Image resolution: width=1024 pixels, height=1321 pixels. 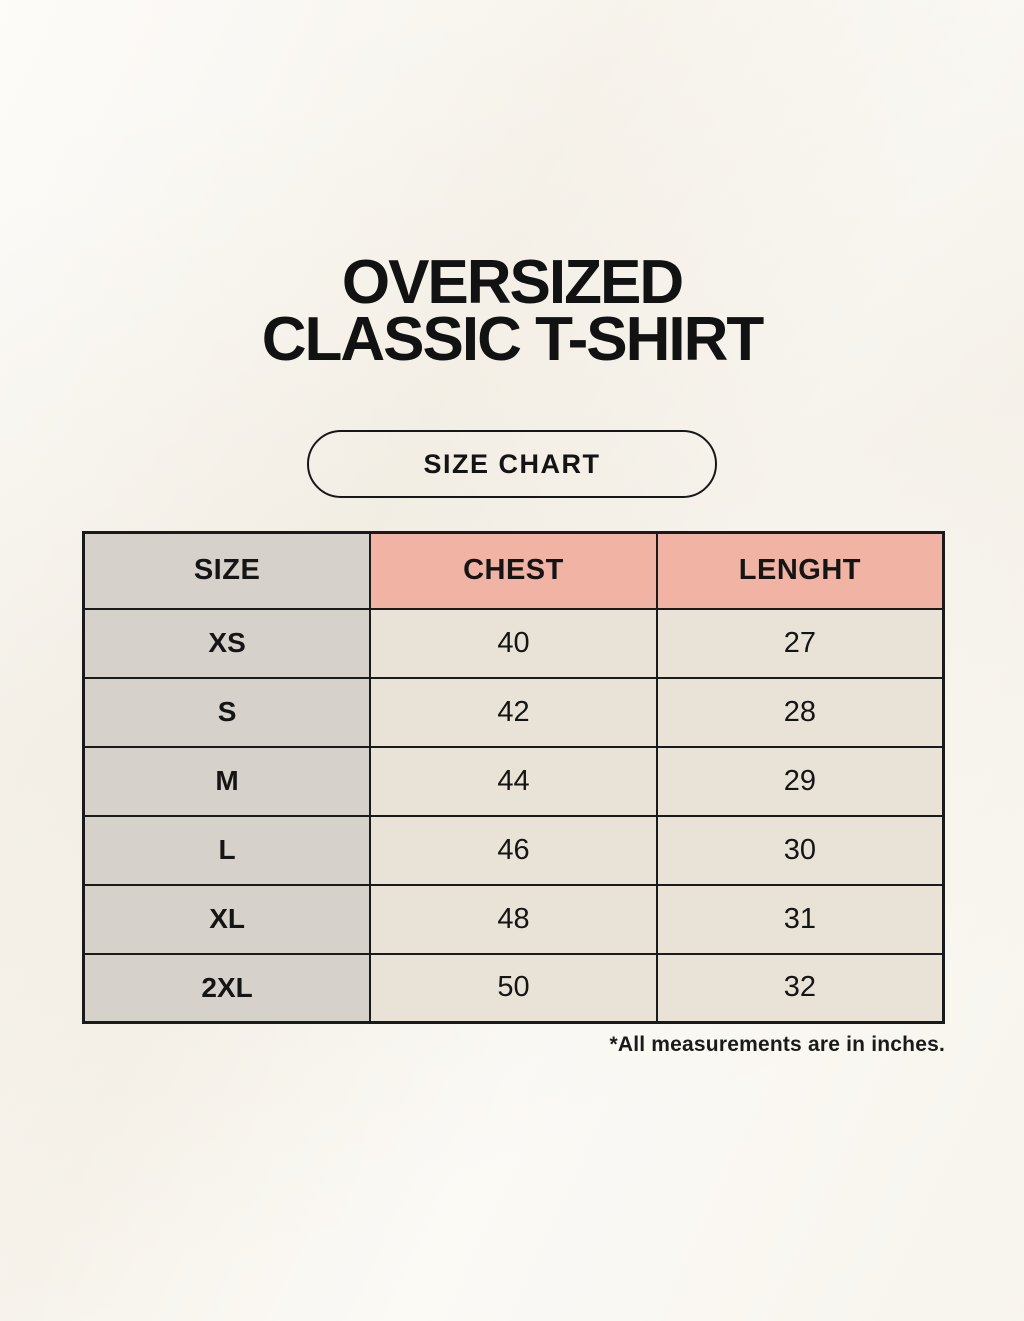 What do you see at coordinates (227, 919) in the screenshot?
I see `size-cell: XL` at bounding box center [227, 919].